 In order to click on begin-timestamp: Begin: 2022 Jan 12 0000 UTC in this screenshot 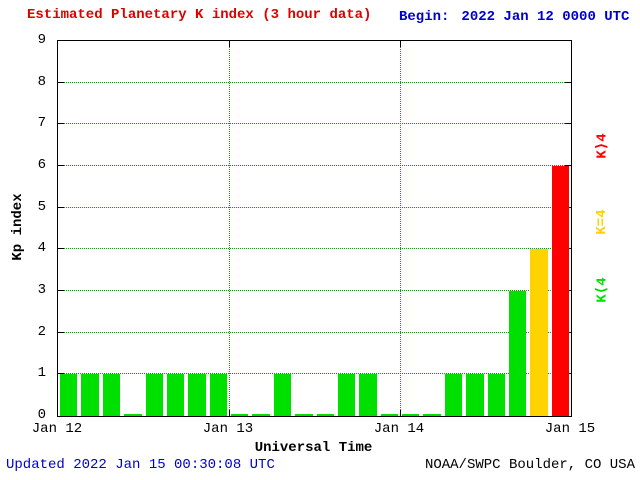, I will do `click(514, 17)`.